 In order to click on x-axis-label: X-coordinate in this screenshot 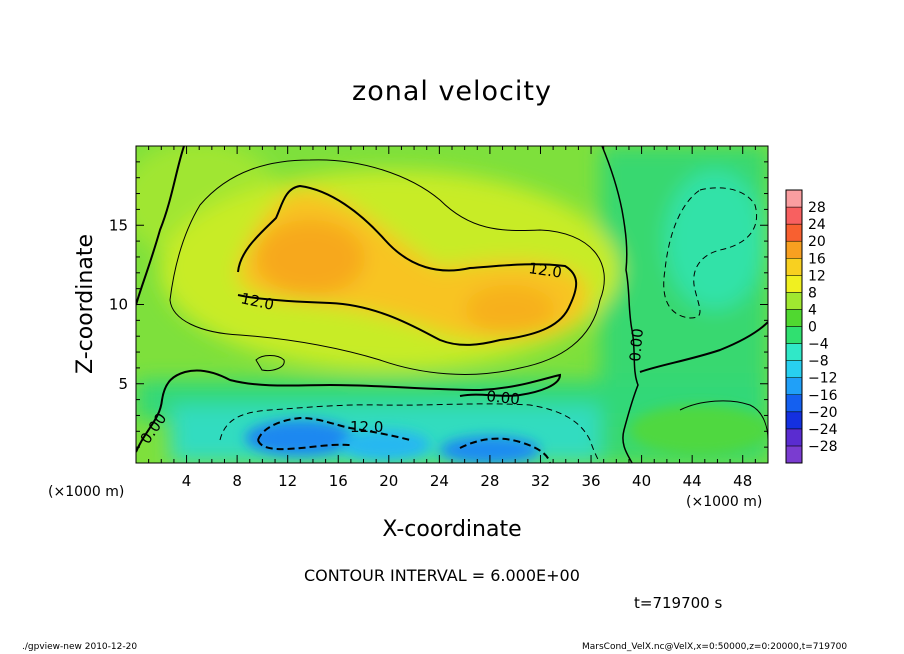, I will do `click(451, 529)`.